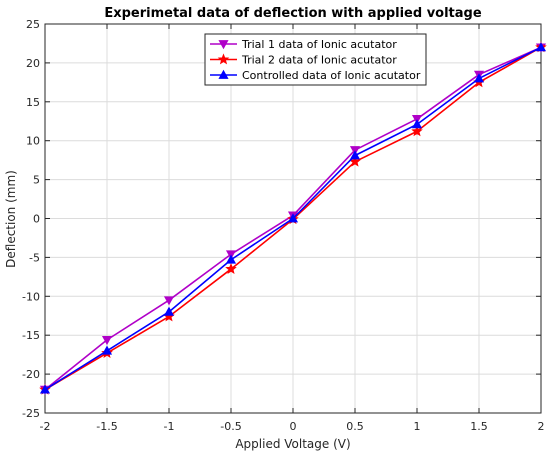  Describe the element at coordinates (355, 426) in the screenshot. I see `x-tick-label: 0.5` at that location.